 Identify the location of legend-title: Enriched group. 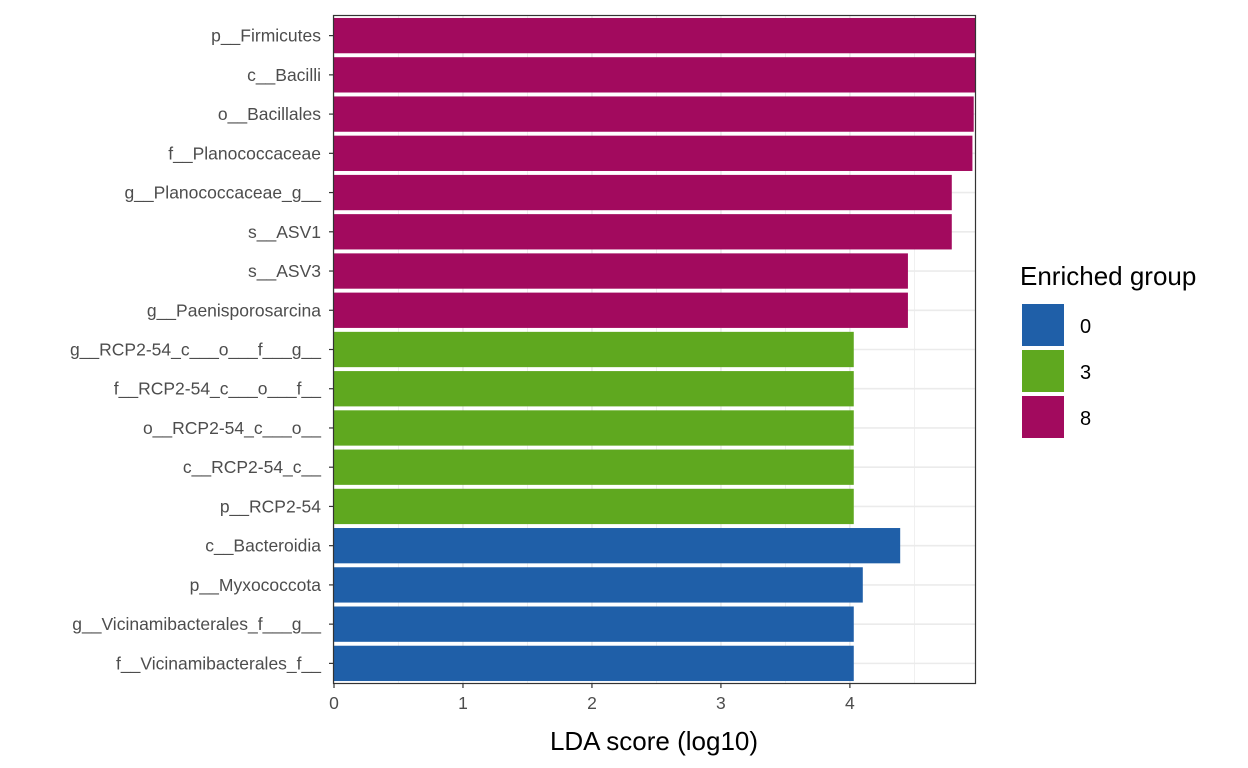
(1108, 276).